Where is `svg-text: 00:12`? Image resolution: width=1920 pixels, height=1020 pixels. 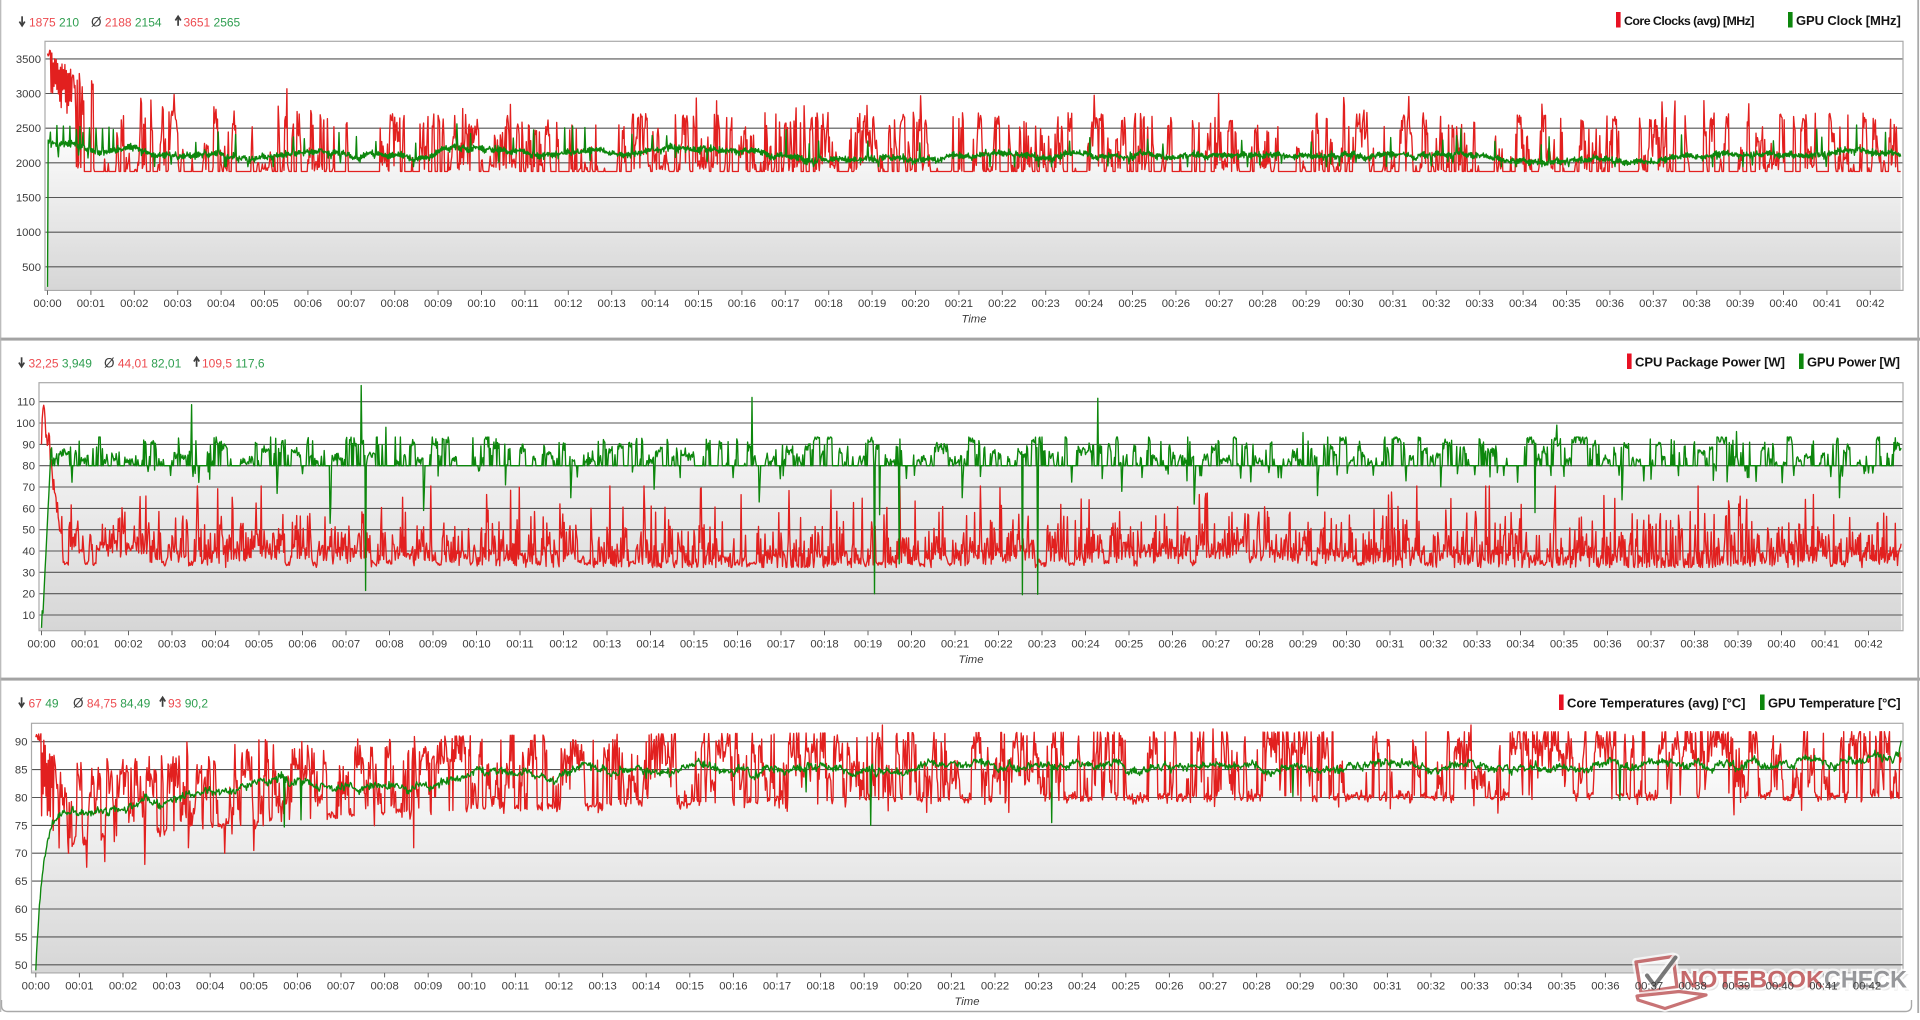
svg-text: 00:12 is located at coordinates (559, 987).